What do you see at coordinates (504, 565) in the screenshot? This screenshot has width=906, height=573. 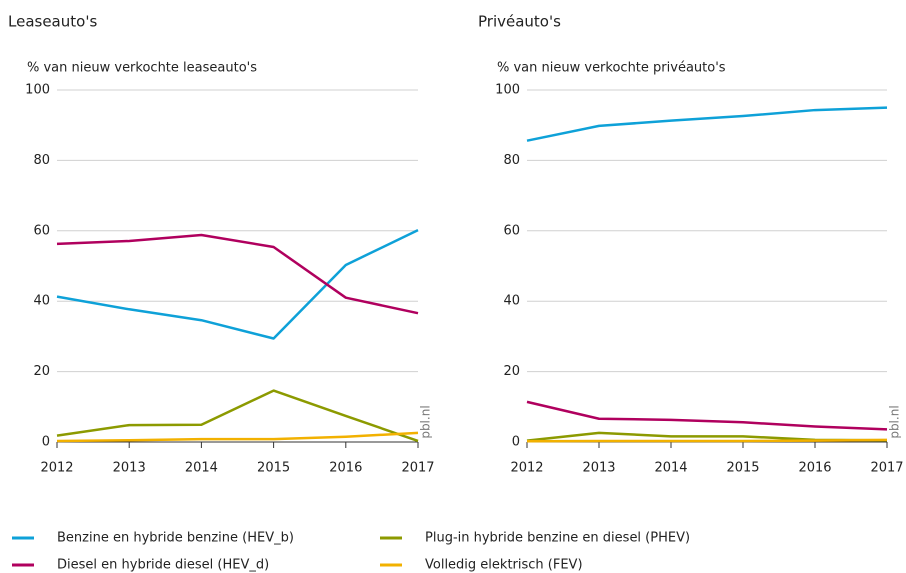 I see `legend-label: Volledig elektrisch (FEV)` at bounding box center [504, 565].